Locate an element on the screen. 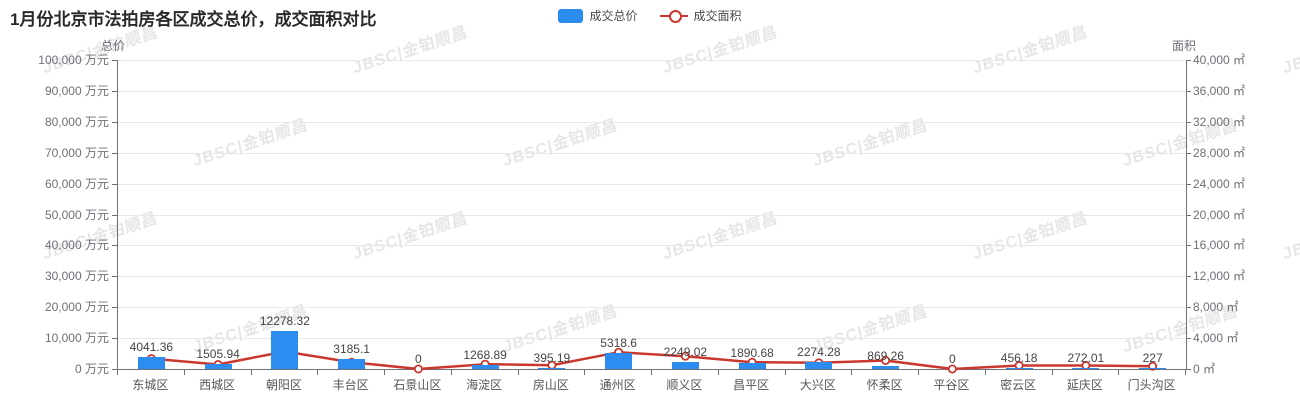 This screenshot has width=1300, height=400. left-axis-tick-label: 100,000 万元 is located at coordinates (73, 60).